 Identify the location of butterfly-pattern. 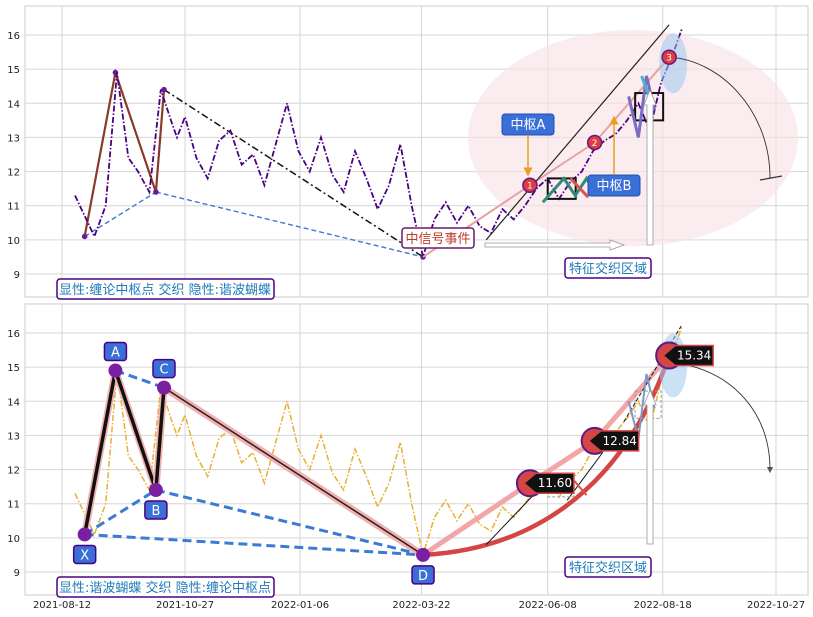
(254, 463).